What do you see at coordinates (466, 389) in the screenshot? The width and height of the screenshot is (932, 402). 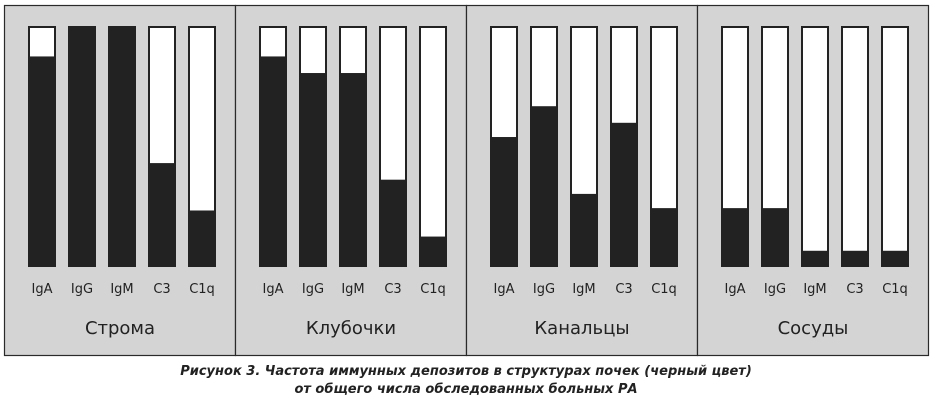 I see `figure-caption-line-2: от общего числа обследованных больных РА` at bounding box center [466, 389].